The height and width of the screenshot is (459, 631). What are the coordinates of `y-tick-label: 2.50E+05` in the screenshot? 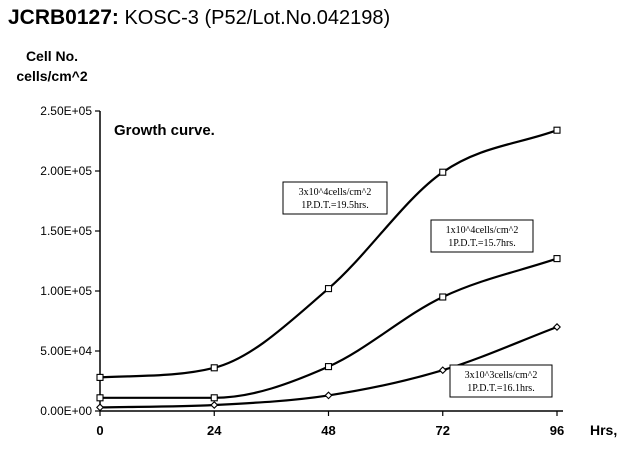 It's located at (66, 111).